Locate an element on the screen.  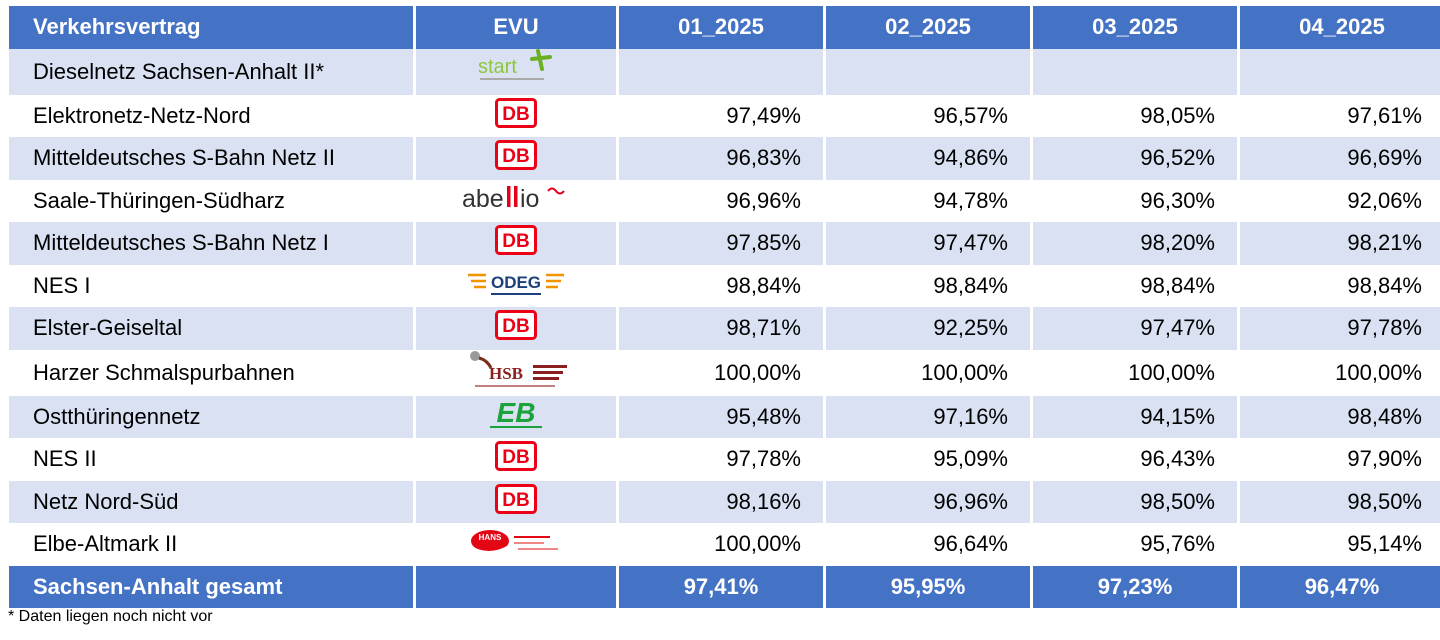
value-cell: 96,69% is located at coordinates (1340, 158).